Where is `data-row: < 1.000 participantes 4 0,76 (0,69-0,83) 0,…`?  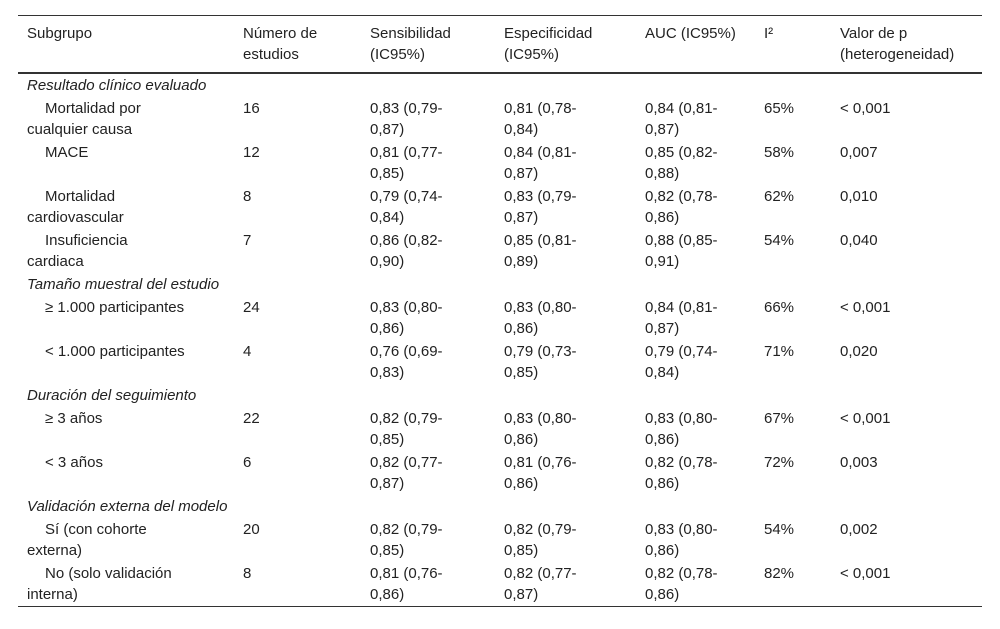
data-row: < 1.000 participantes 4 0,76 (0,69-0,83) 0,… is located at coordinates (500, 362).